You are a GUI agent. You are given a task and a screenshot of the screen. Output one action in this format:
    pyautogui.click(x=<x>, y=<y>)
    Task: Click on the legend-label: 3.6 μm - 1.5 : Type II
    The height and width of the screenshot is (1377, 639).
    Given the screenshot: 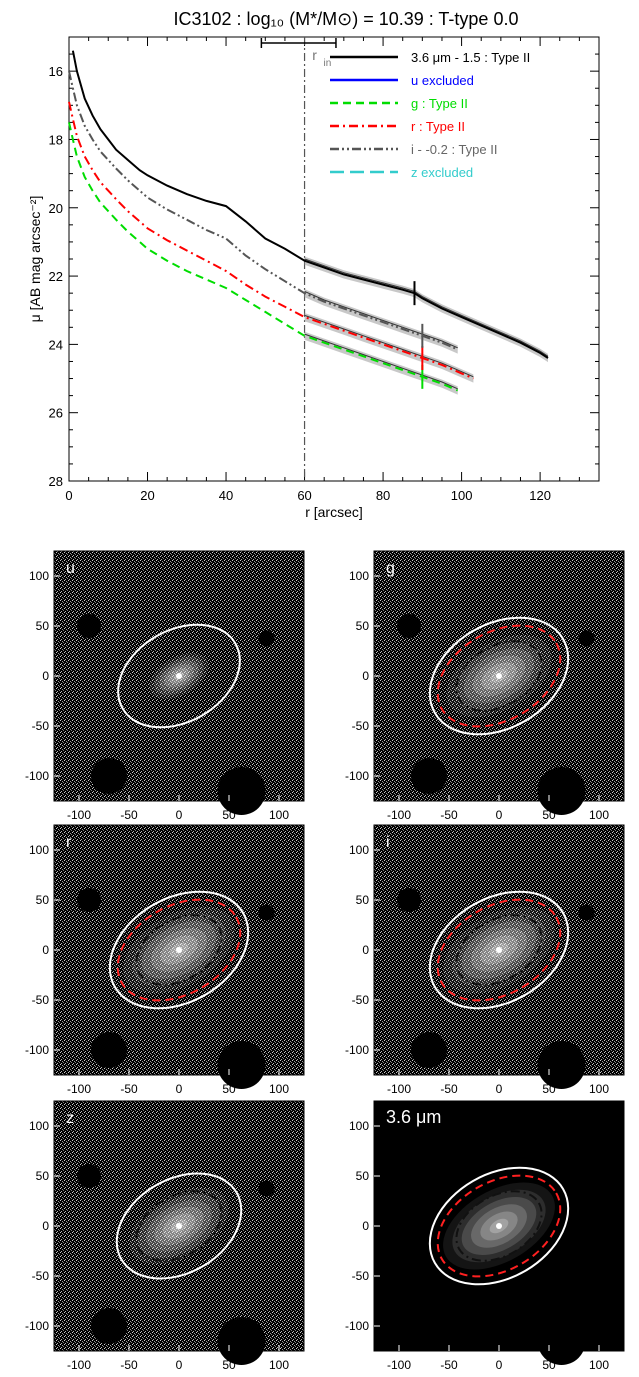 What is the action you would take?
    pyautogui.click(x=470, y=57)
    